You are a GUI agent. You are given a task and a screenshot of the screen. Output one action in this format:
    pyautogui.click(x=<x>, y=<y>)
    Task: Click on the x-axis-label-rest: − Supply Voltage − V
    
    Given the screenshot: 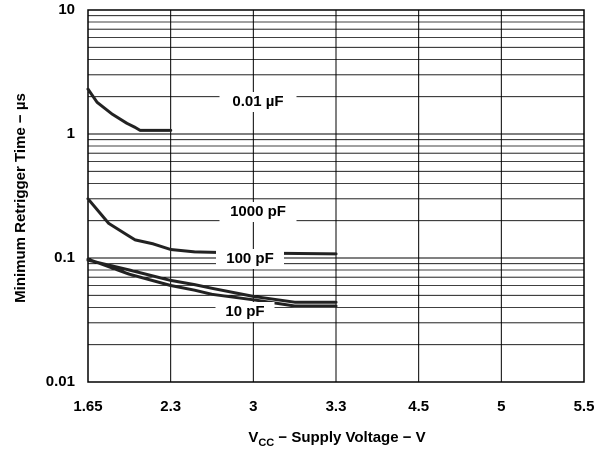 What is the action you would take?
    pyautogui.click(x=349, y=437)
    